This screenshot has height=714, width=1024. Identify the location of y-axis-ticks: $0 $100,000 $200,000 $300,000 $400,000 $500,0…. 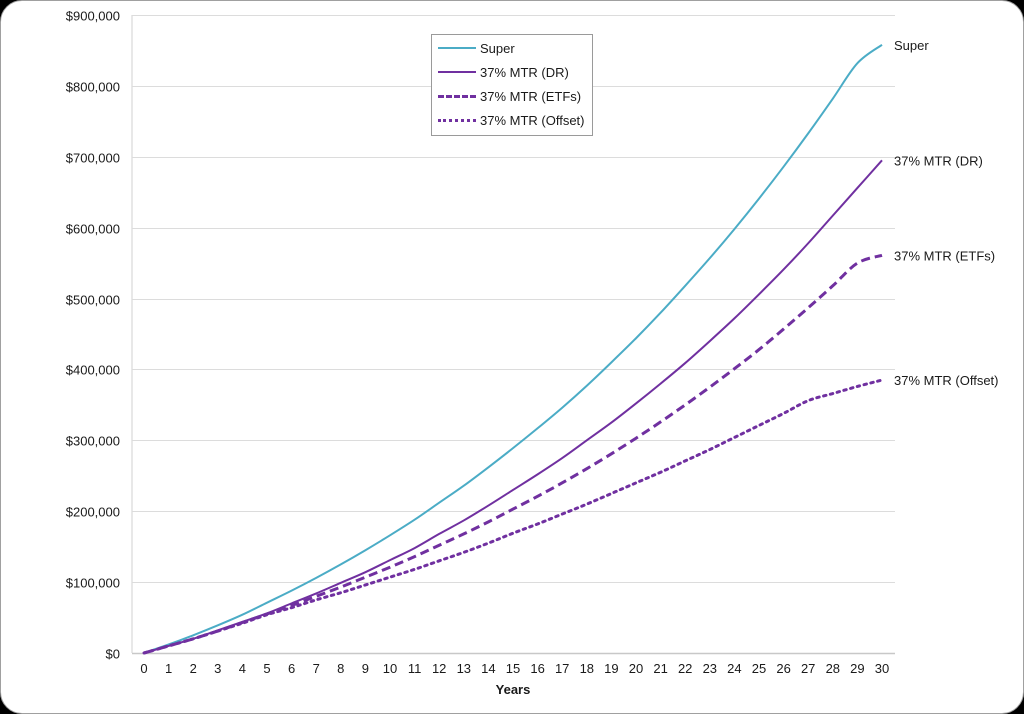
(93, 335).